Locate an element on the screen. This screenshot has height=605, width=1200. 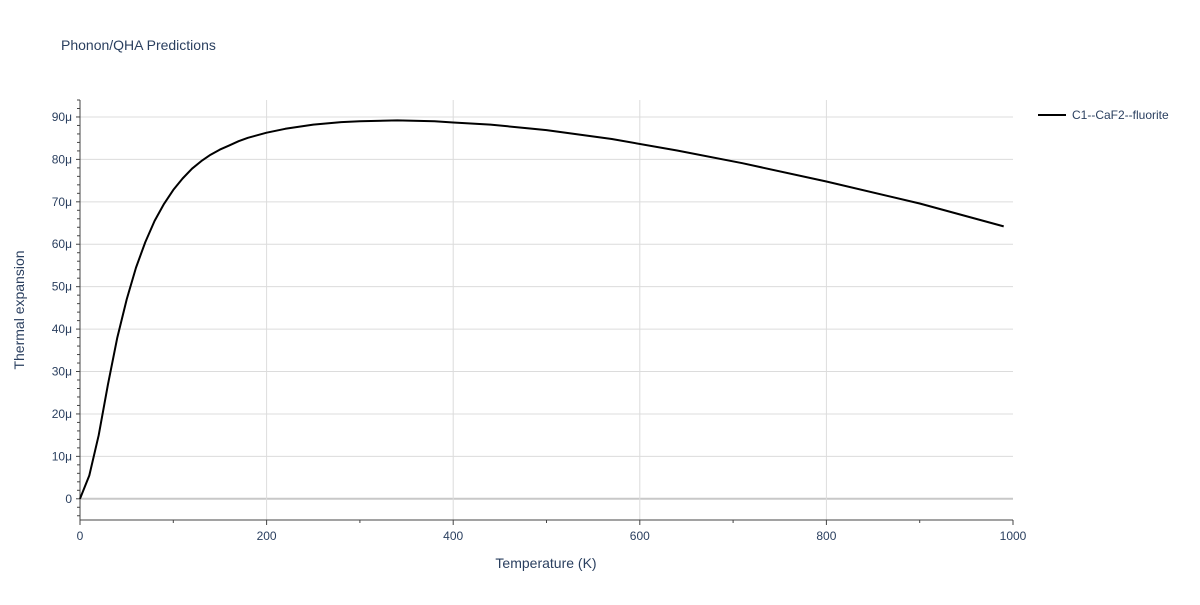
y-tick-label: 30μ is located at coordinates (62, 372).